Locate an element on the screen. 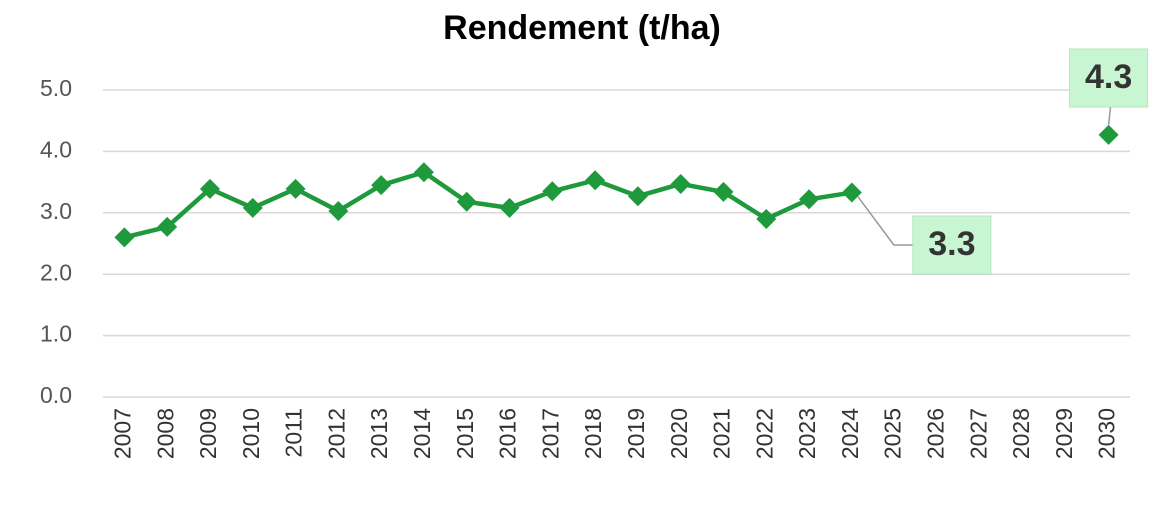 The height and width of the screenshot is (508, 1161). chart-title: Rendement (t/ha) is located at coordinates (582, 28).